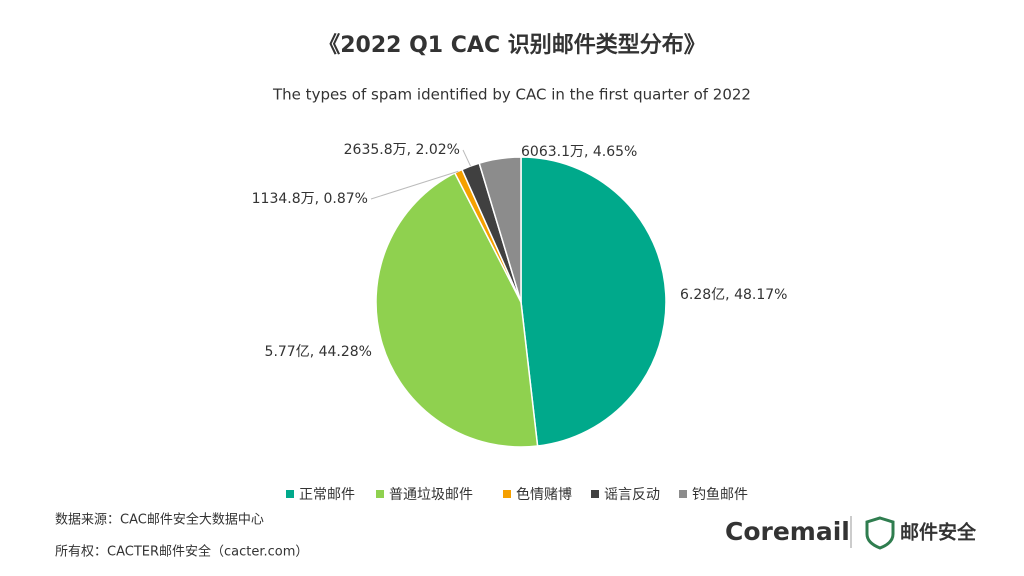 This screenshot has height=576, width=1024. I want to click on security-logo: 邮件安全, so click(938, 532).